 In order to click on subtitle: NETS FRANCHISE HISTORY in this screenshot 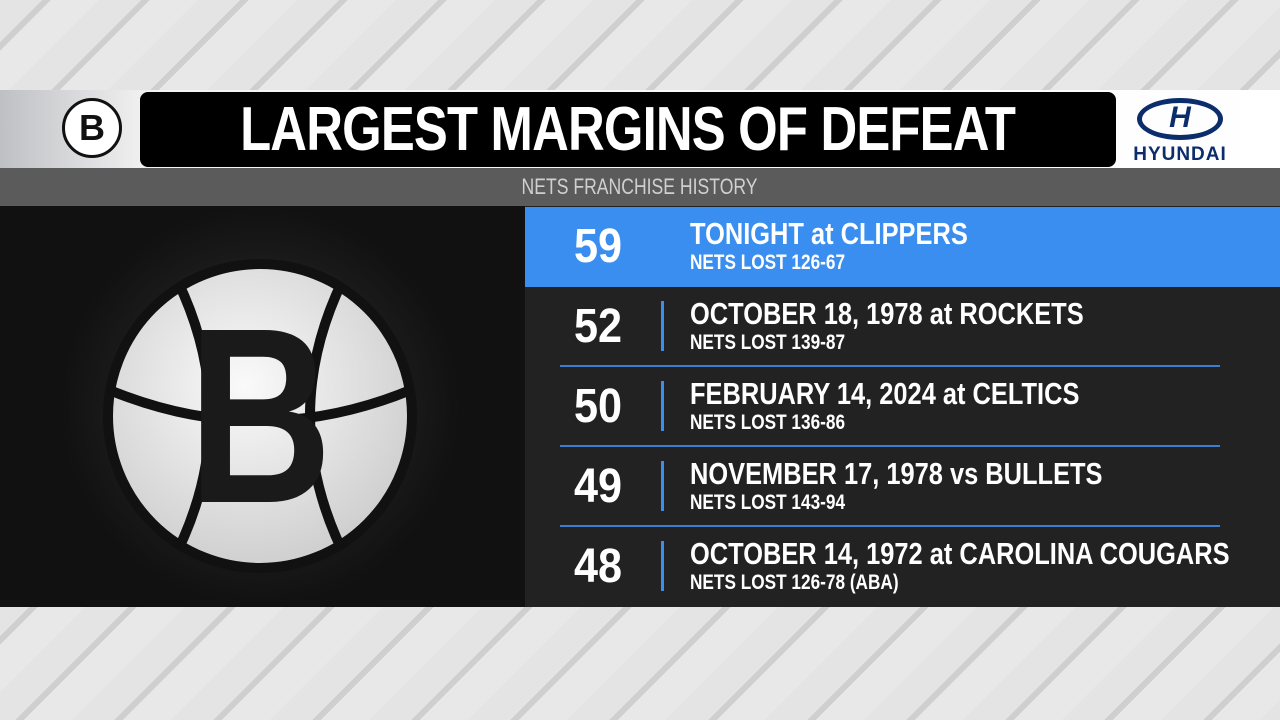, I will do `click(639, 186)`.